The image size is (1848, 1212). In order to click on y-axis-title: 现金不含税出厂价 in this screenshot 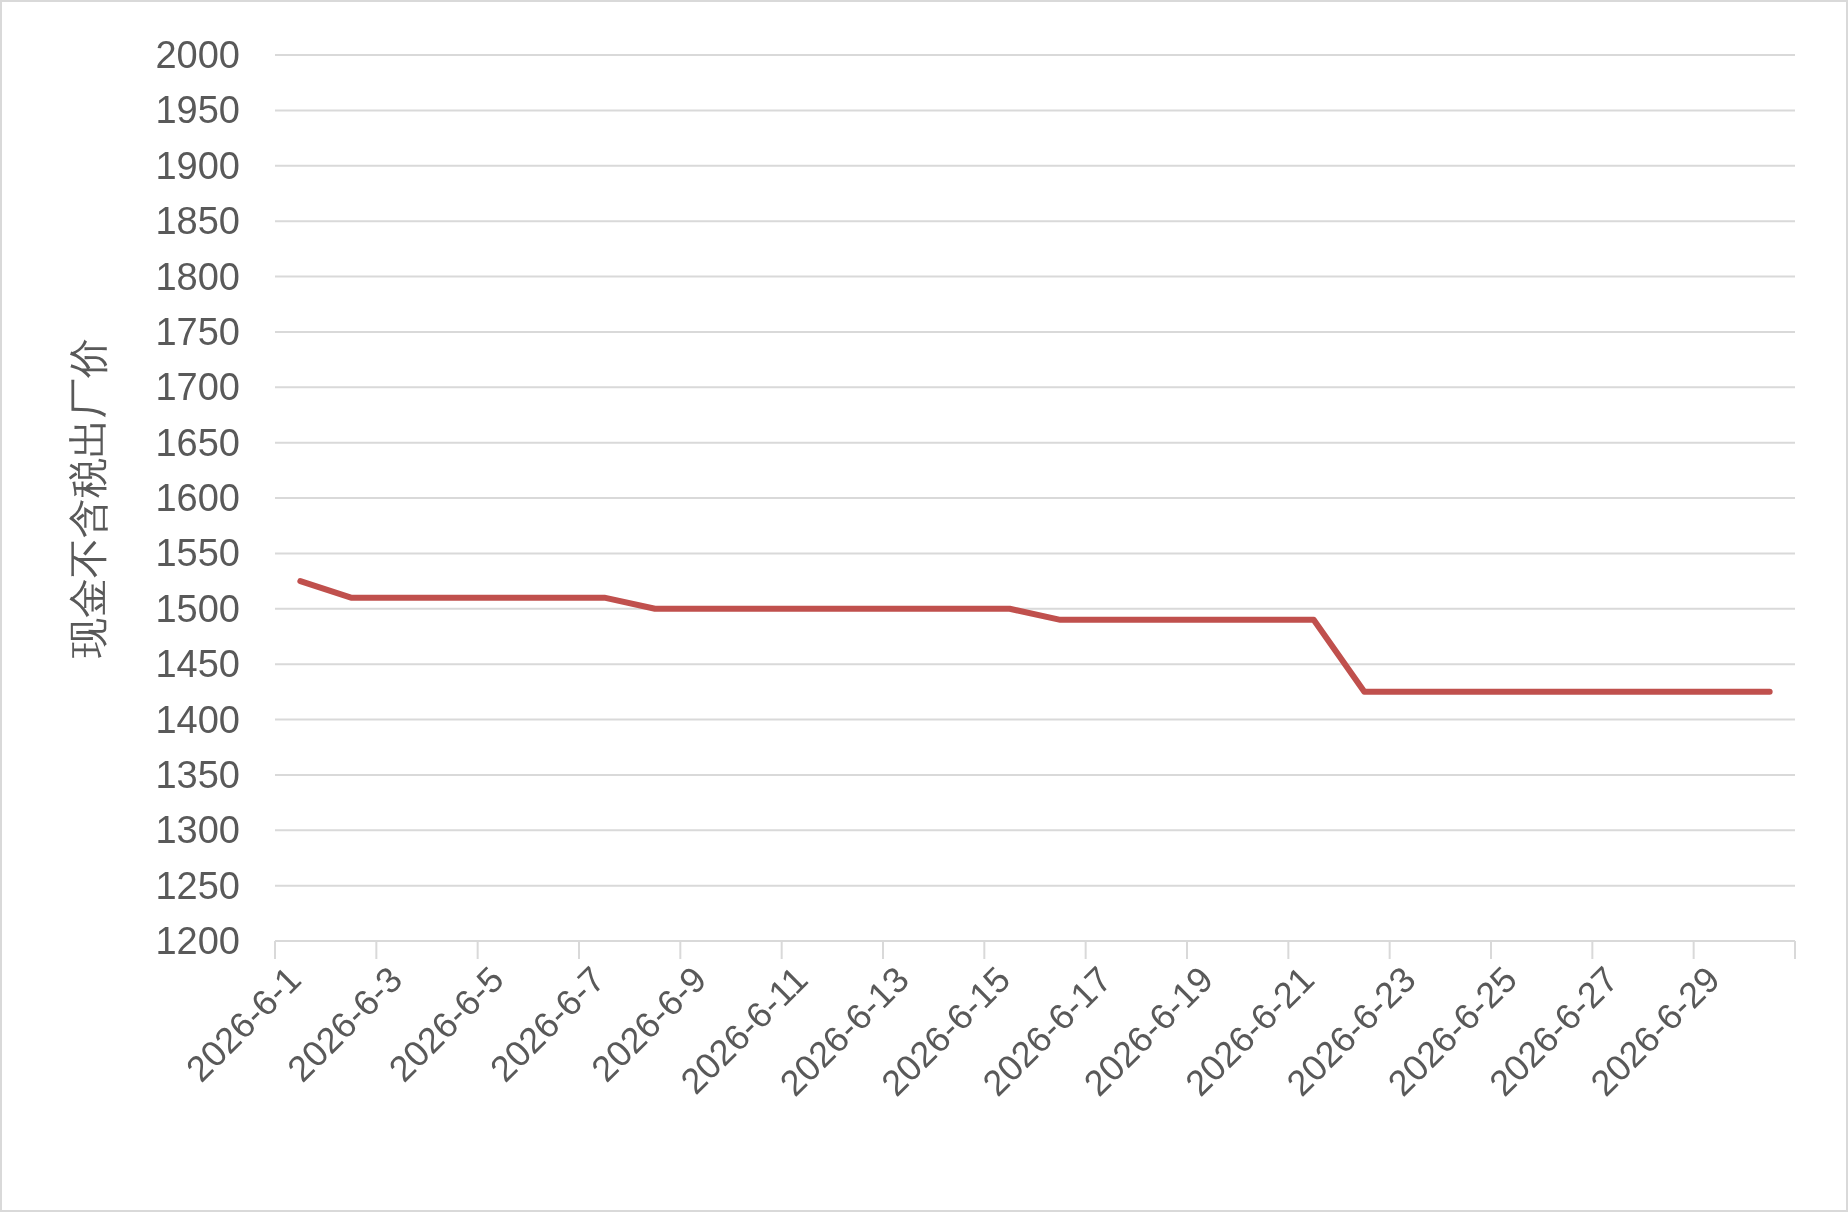, I will do `click(88, 498)`.